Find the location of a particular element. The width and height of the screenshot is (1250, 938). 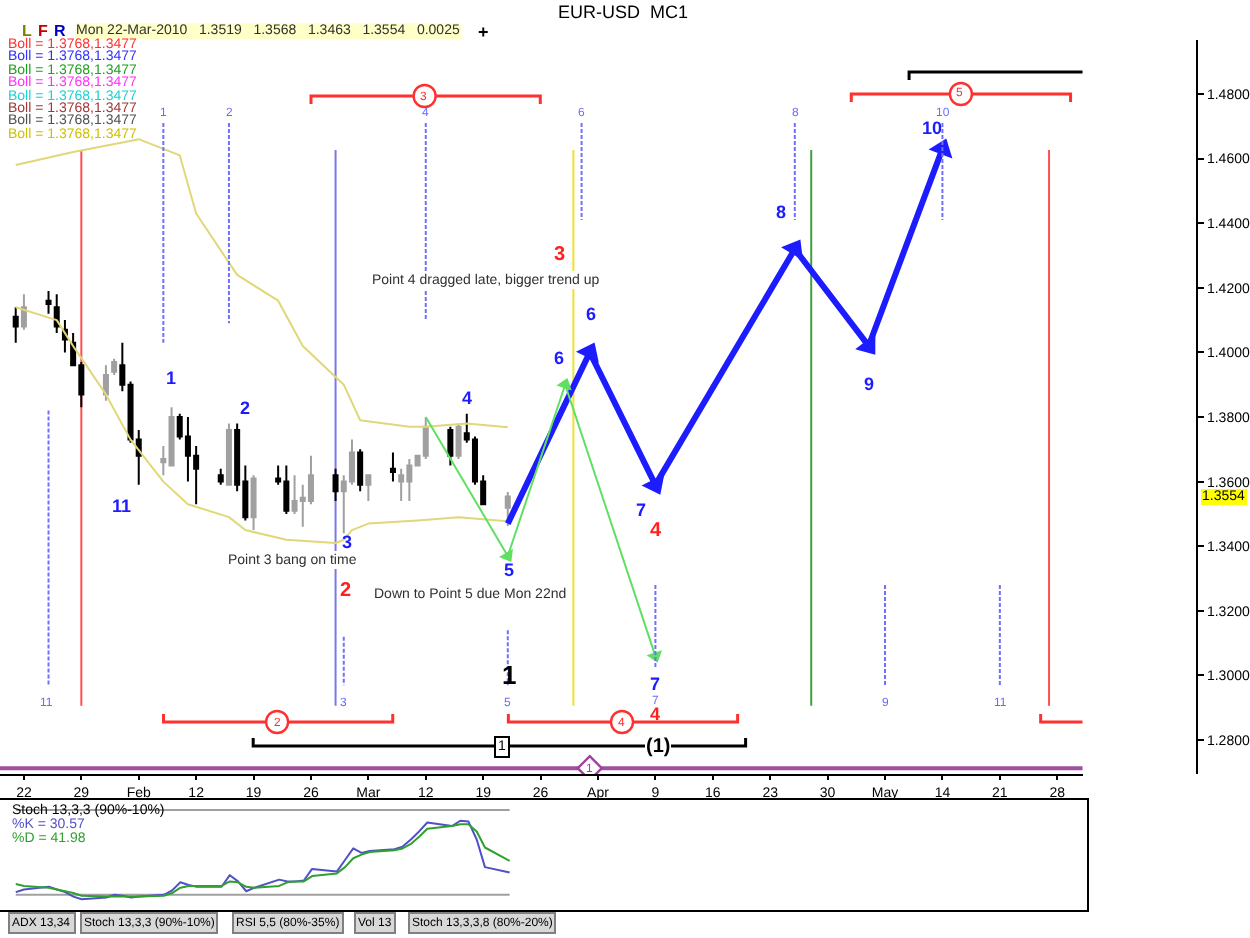

annotation: + is located at coordinates (483, 32).